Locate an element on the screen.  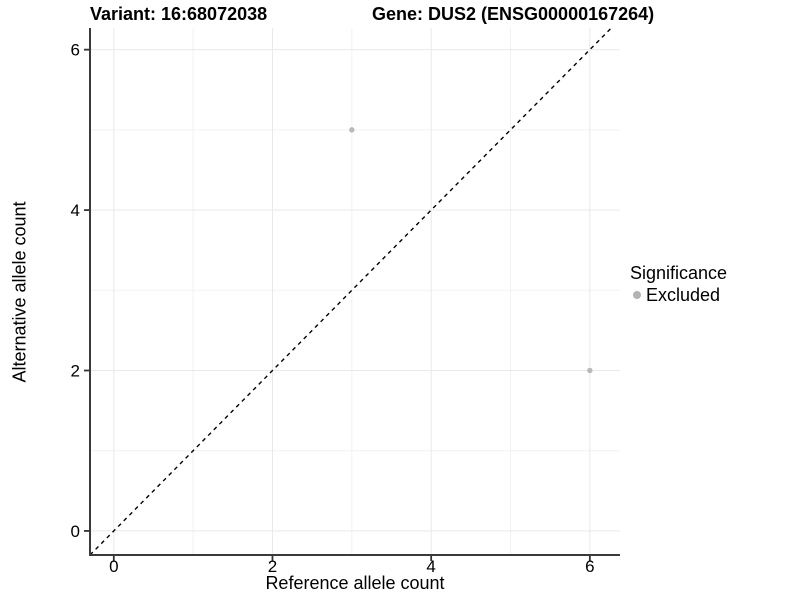
x-tick-label: 2 is located at coordinates (272, 566).